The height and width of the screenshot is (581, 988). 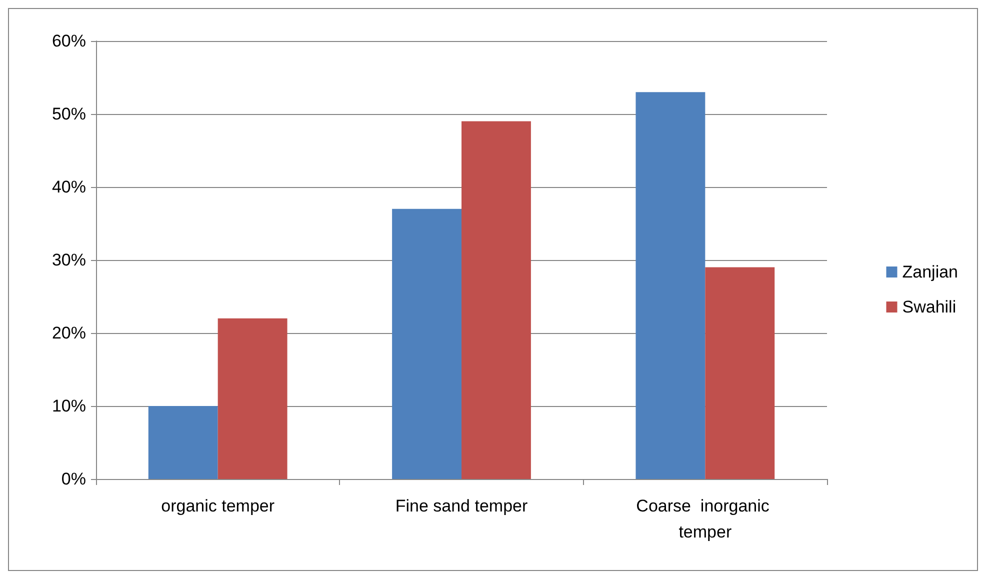 I want to click on y-tick-label: 0%, so click(x=73, y=479).